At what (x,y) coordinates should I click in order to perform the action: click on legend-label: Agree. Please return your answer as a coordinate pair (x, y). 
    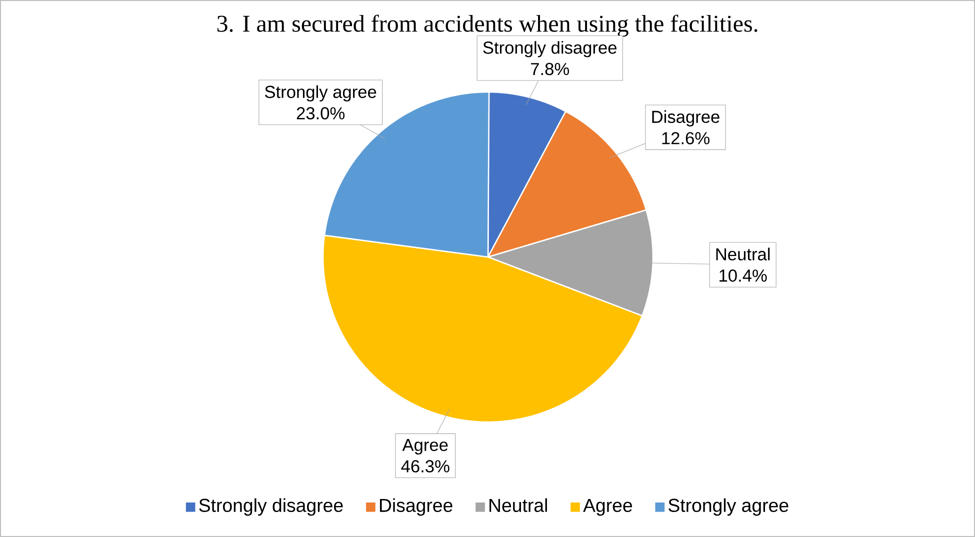
    Looking at the image, I should click on (607, 507).